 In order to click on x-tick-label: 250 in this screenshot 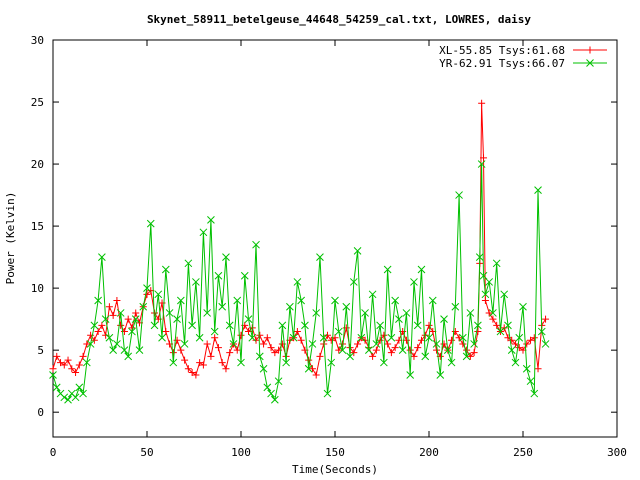, I will do `click(523, 452)`.